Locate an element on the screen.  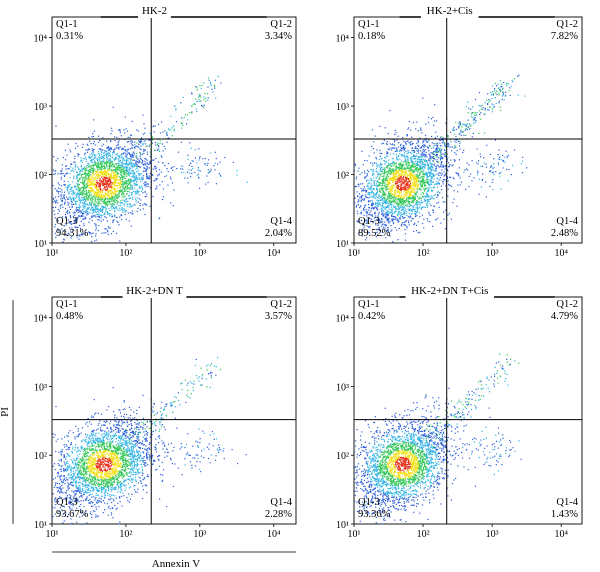
quadrant-percent: 94.31% is located at coordinates (72, 233).